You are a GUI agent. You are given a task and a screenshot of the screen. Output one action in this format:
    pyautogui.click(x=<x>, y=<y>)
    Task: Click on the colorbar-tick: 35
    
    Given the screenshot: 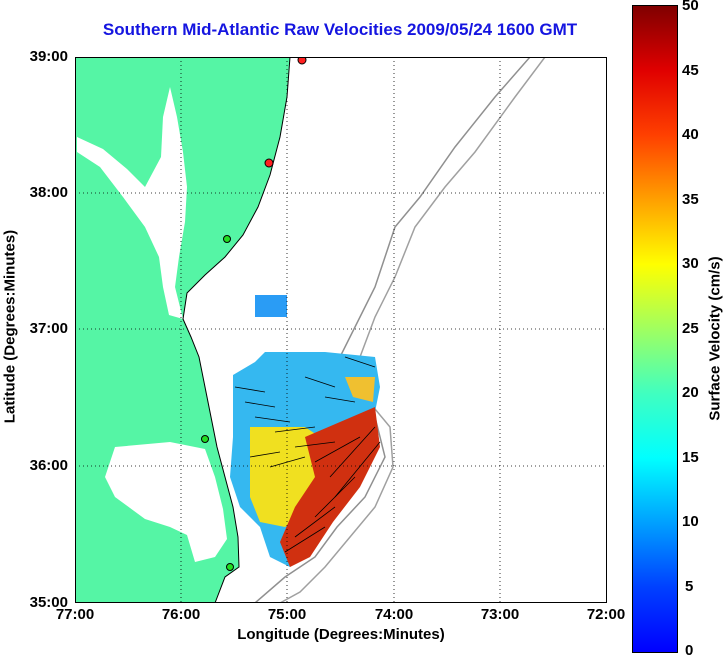 What is the action you would take?
    pyautogui.click(x=690, y=199)
    